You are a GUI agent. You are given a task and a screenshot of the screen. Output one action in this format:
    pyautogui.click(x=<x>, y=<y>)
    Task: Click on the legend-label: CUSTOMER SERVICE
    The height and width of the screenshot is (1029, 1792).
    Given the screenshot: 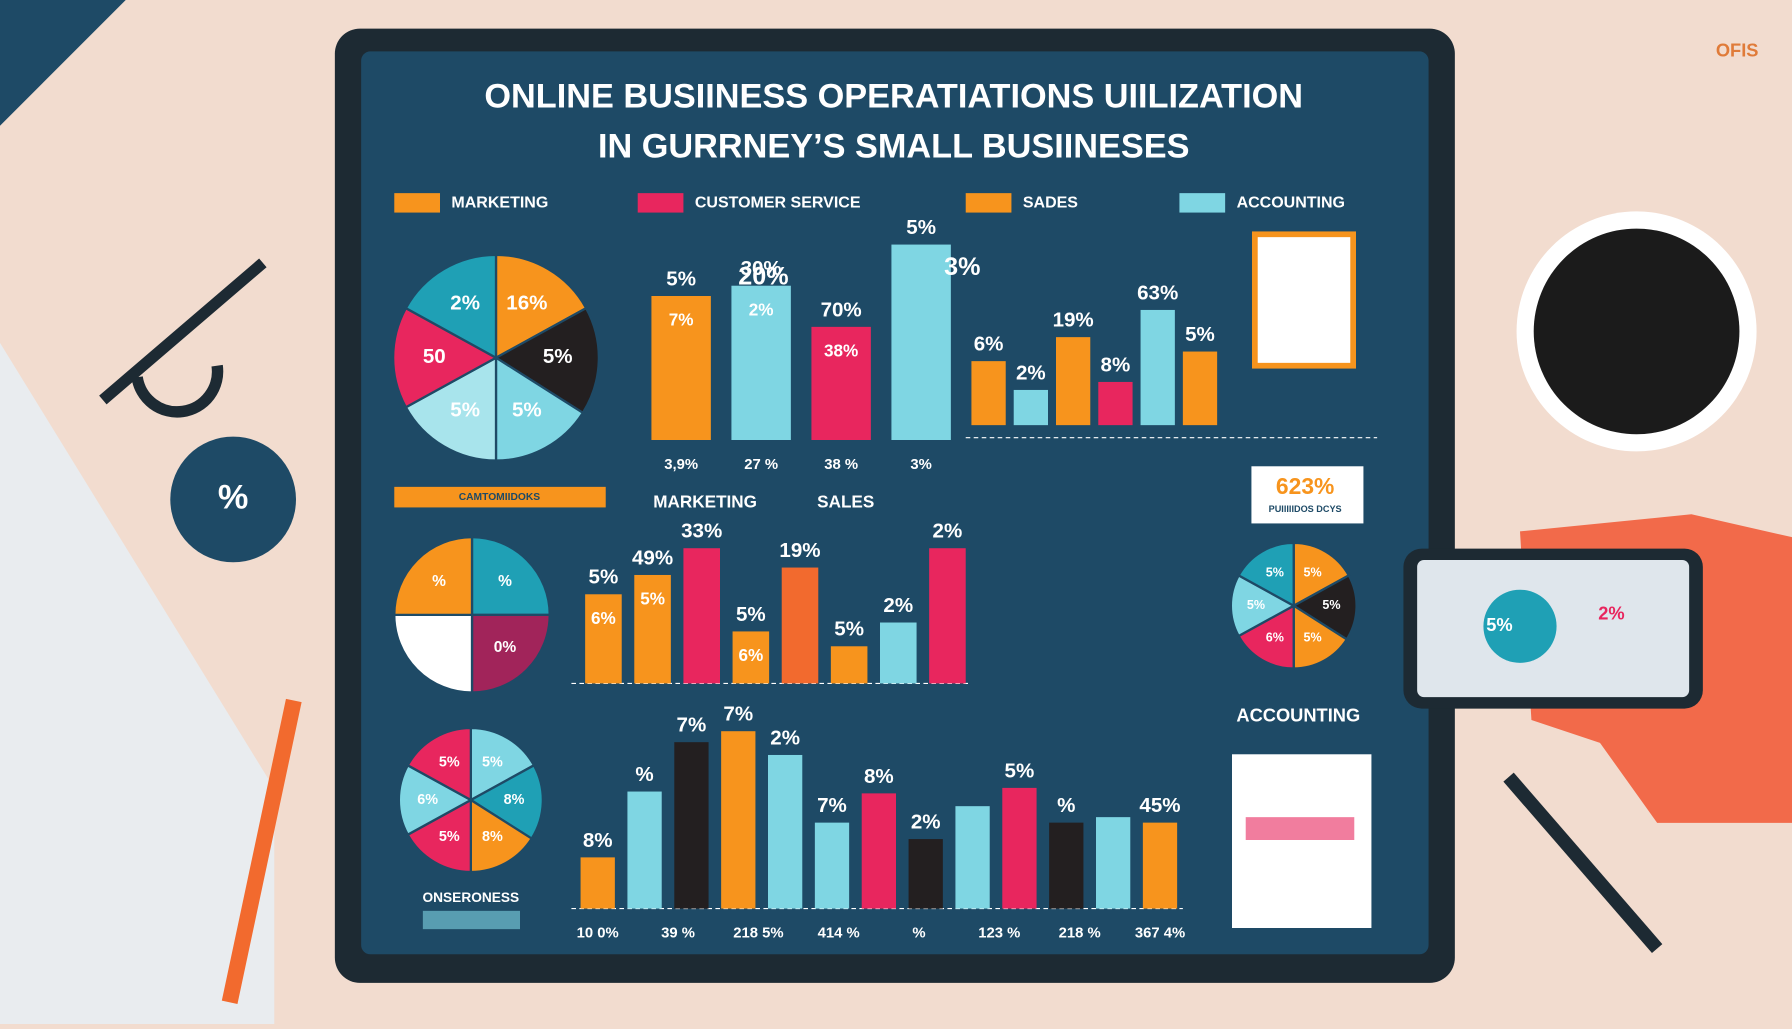 What is the action you would take?
    pyautogui.click(x=778, y=203)
    